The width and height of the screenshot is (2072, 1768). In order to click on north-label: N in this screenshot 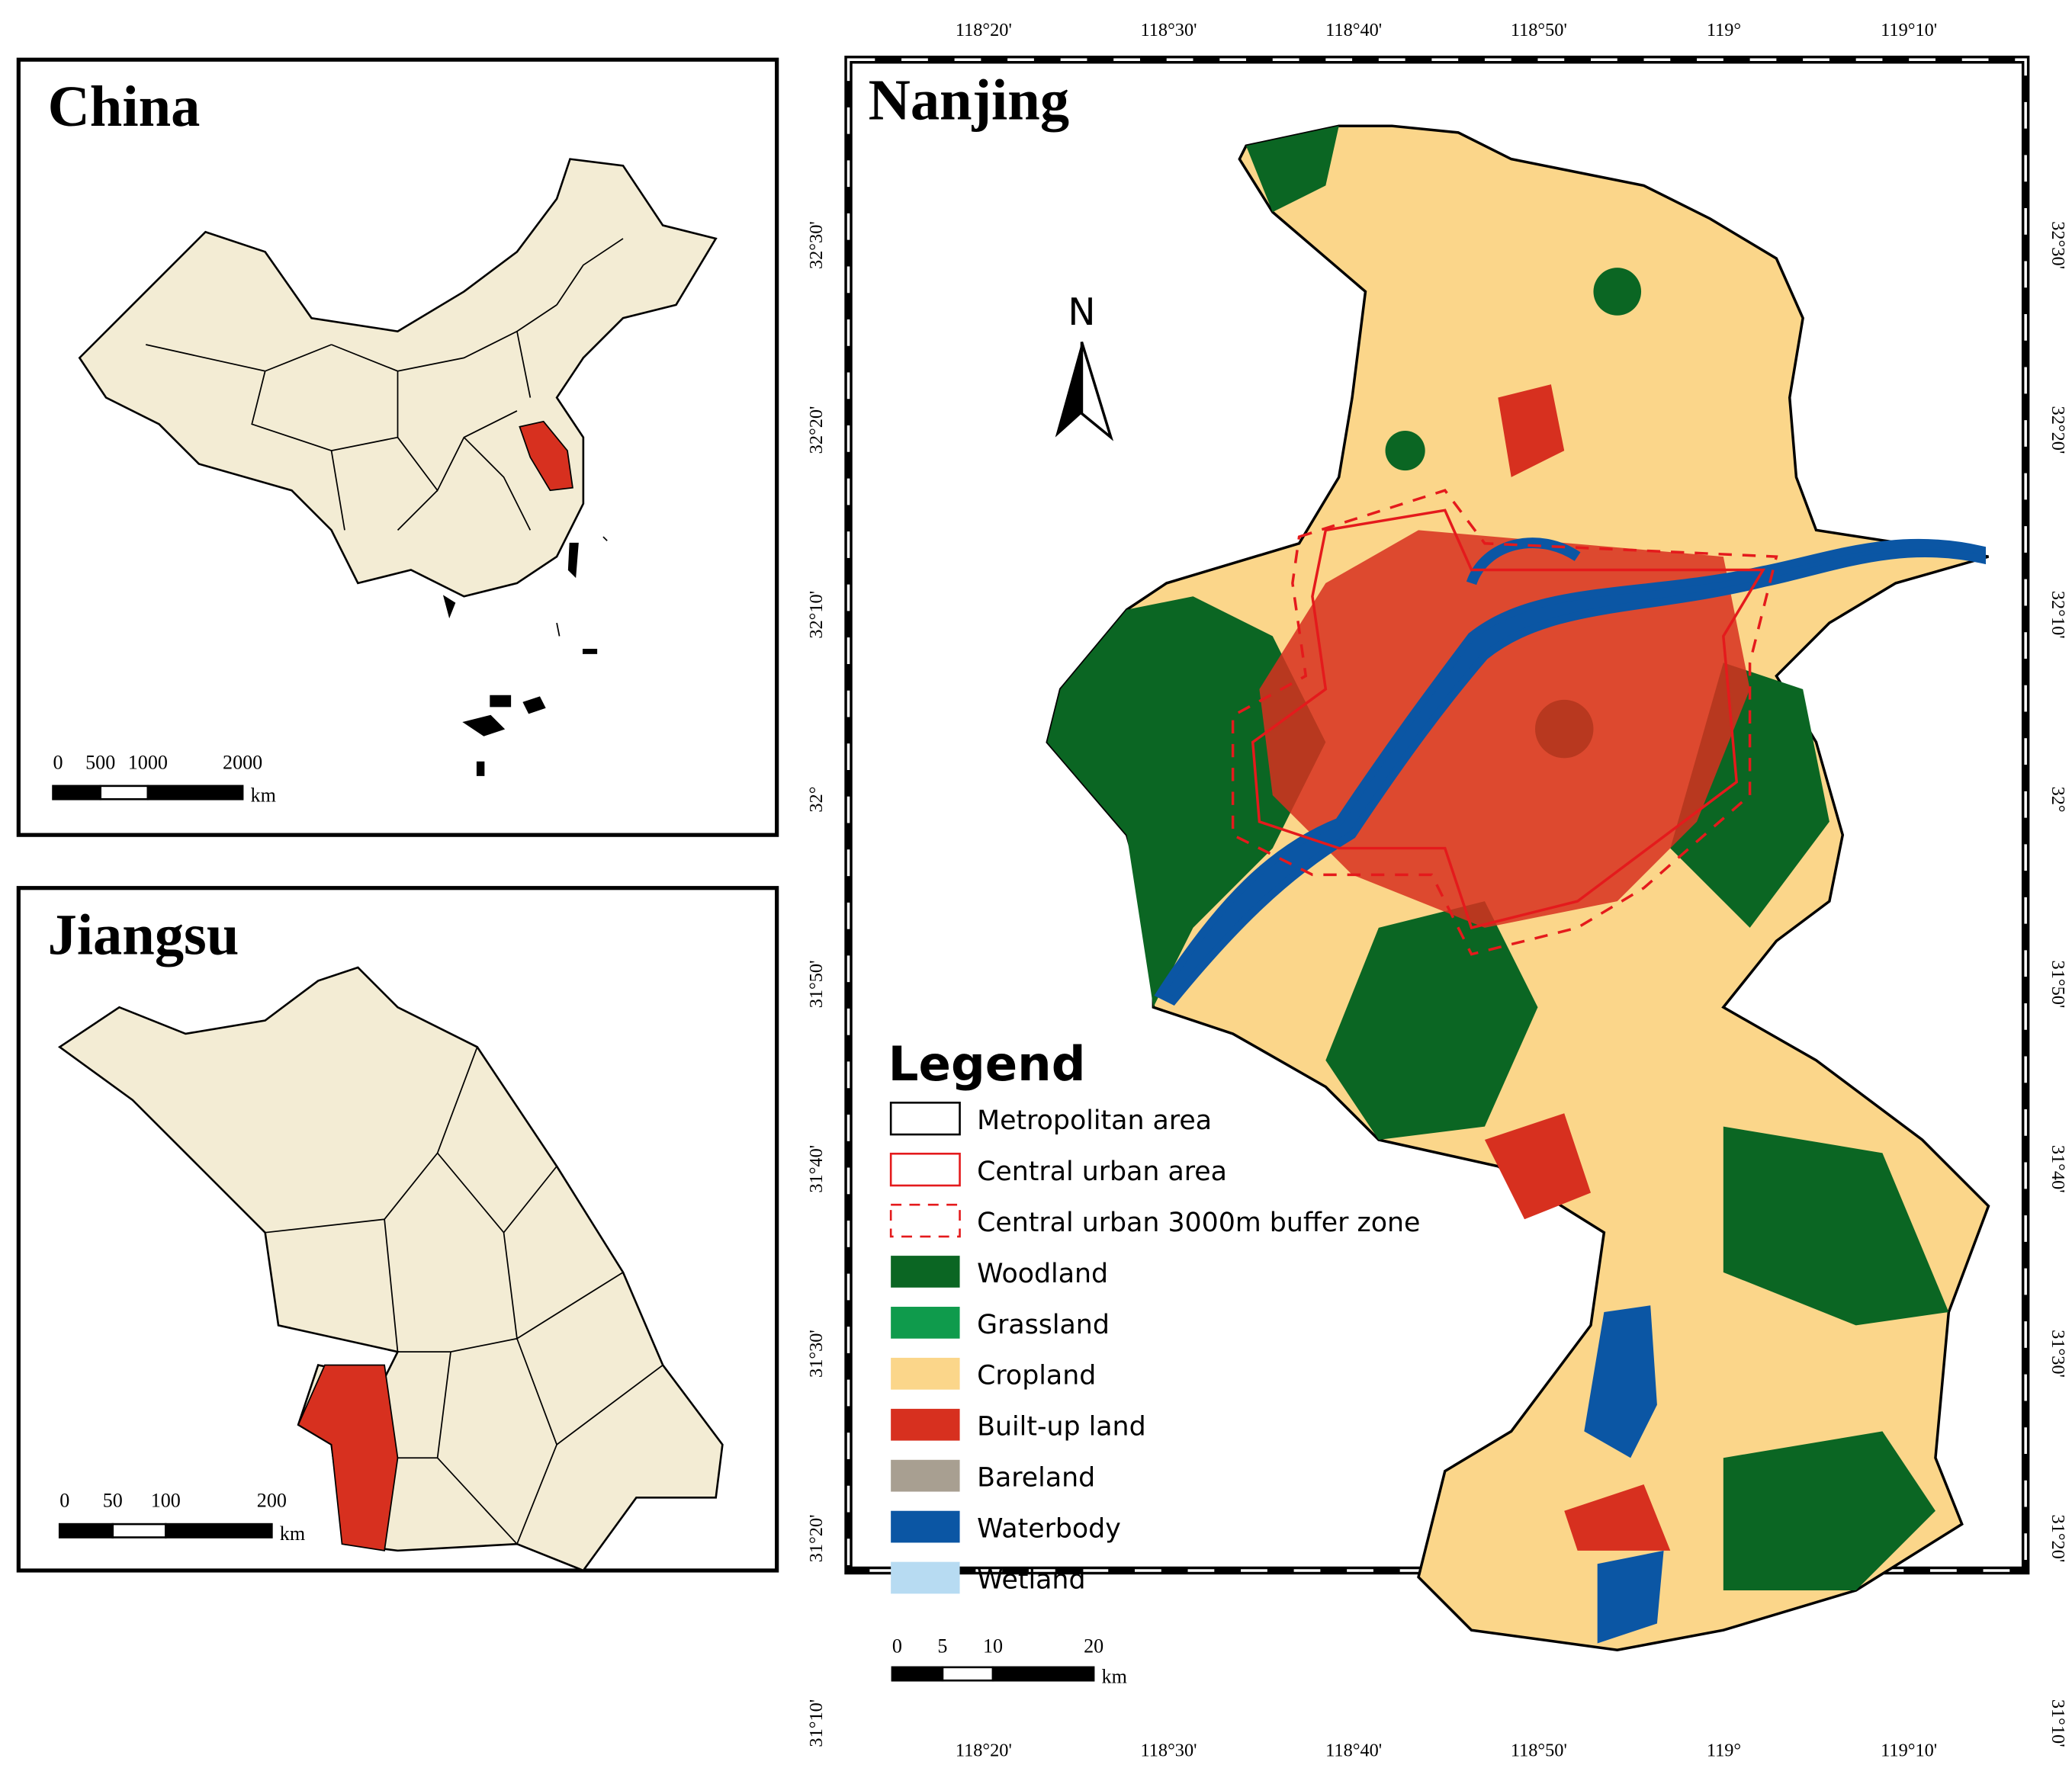, I will do `click(1082, 312)`.